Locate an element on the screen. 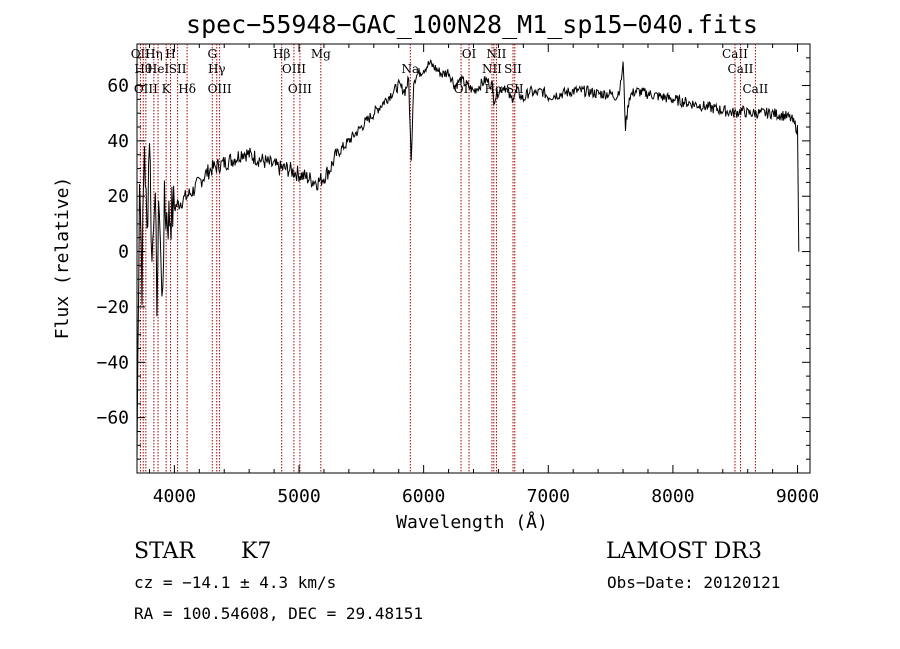 The width and height of the screenshot is (900, 649). line-marker-label: Na is located at coordinates (410, 69).